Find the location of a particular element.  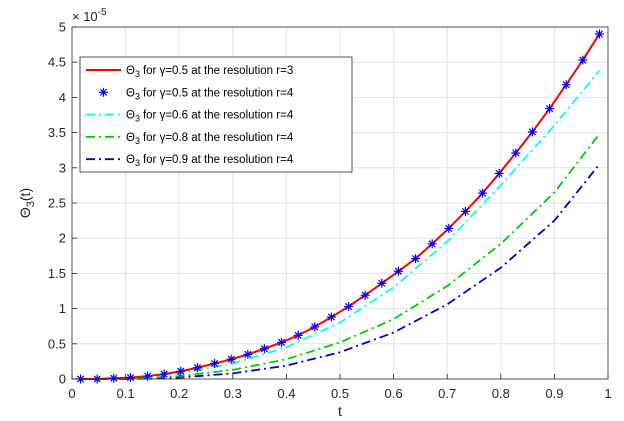

legend-item-5: Θ3 for γ=0.9 at the resolution r=4 is located at coordinates (190, 161).